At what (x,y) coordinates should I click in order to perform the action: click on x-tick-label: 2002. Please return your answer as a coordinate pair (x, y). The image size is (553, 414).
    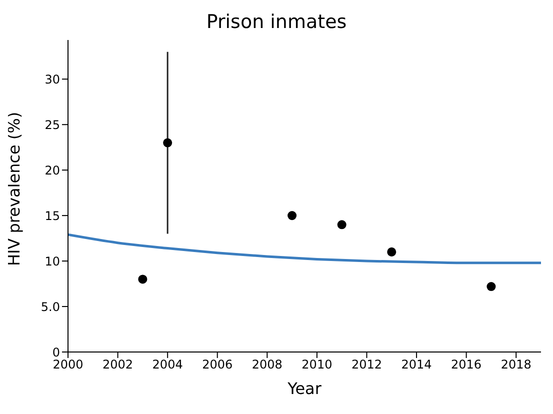
    Looking at the image, I should click on (118, 365).